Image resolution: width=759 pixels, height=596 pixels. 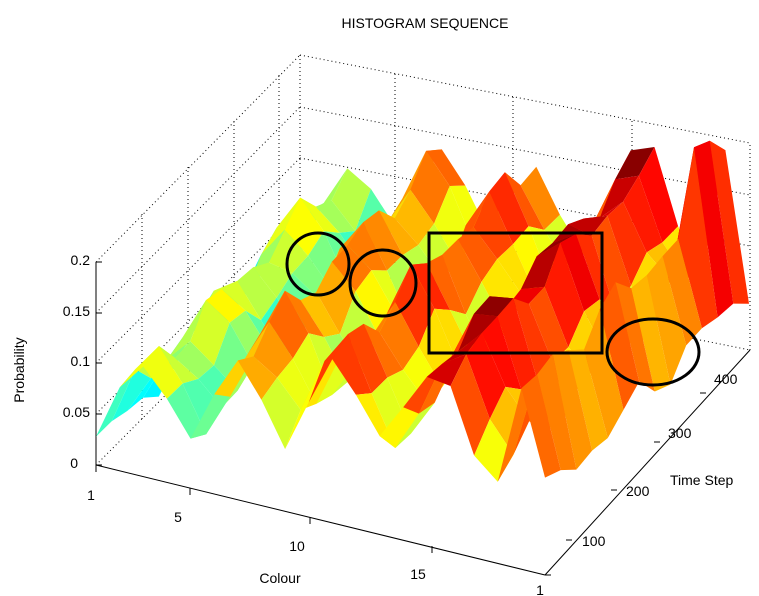 I want to click on y-tick-label: 100, so click(x=594, y=541).